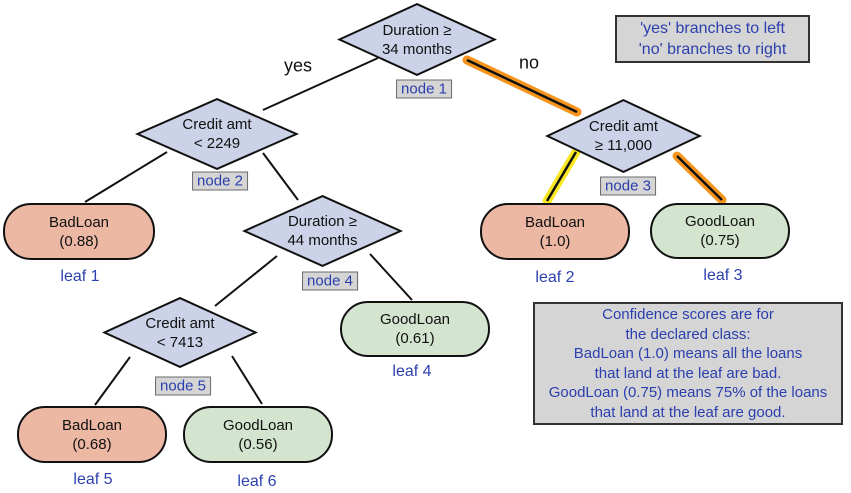 The height and width of the screenshot is (493, 851). Describe the element at coordinates (220, 181) in the screenshot. I see `node-2-label: node 2` at that location.